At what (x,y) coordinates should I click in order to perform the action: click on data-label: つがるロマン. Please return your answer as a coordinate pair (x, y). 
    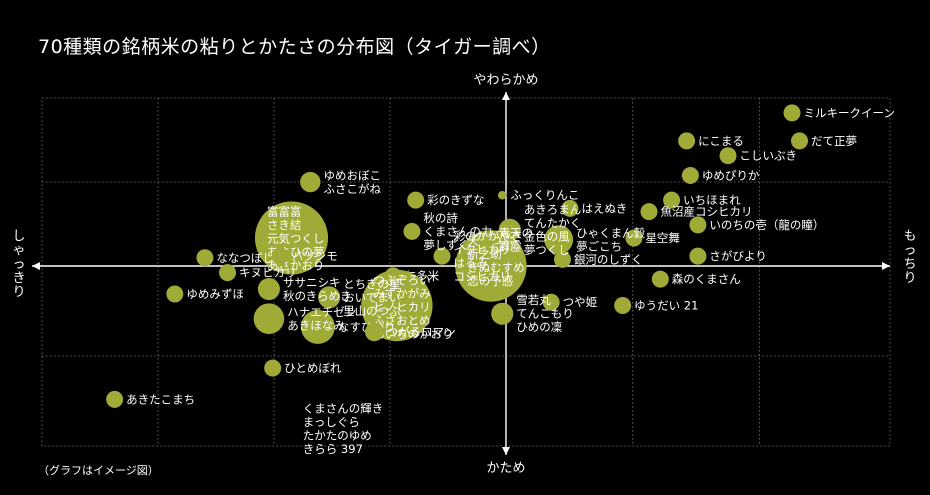
    Looking at the image, I should click on (421, 332).